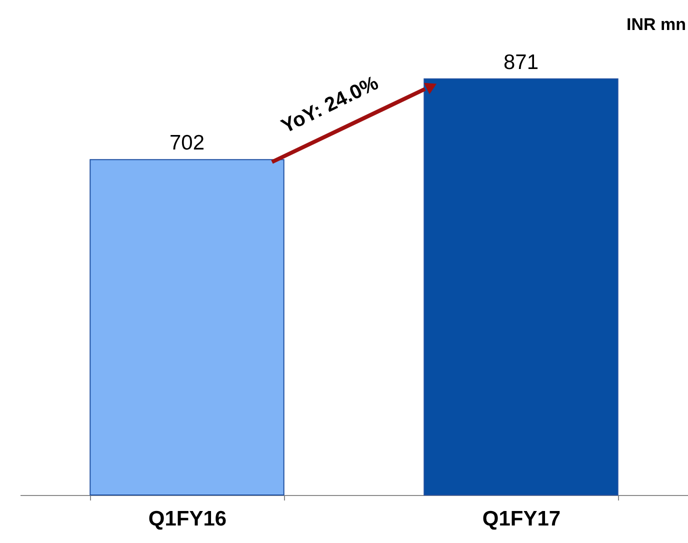 The height and width of the screenshot is (543, 688). What do you see at coordinates (521, 62) in the screenshot?
I see `data-label: 871` at bounding box center [521, 62].